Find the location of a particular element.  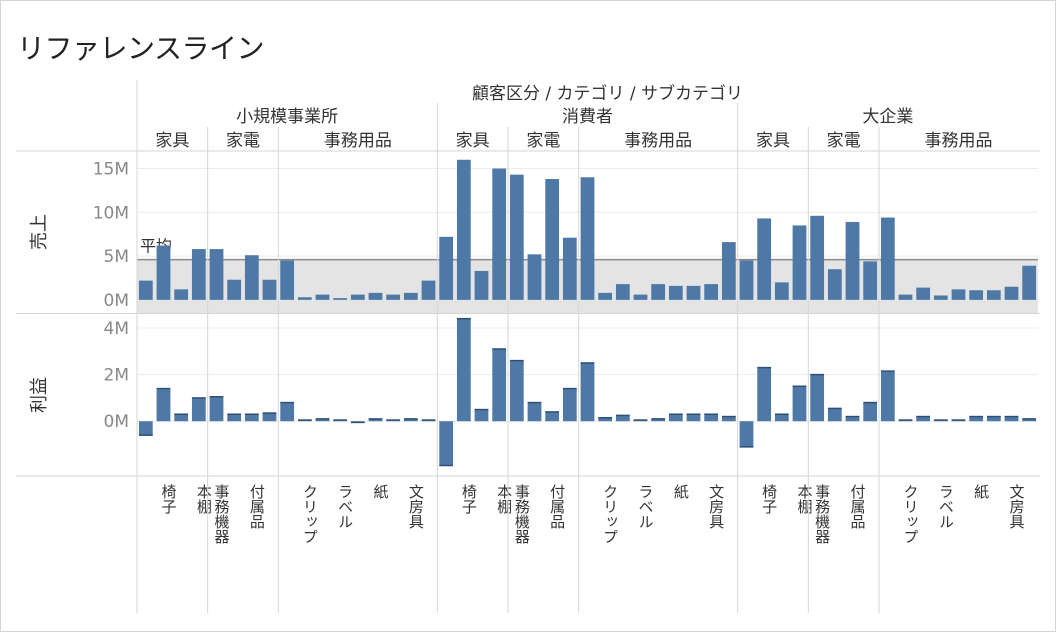

segment-header: 小規模事業所 is located at coordinates (287, 117).